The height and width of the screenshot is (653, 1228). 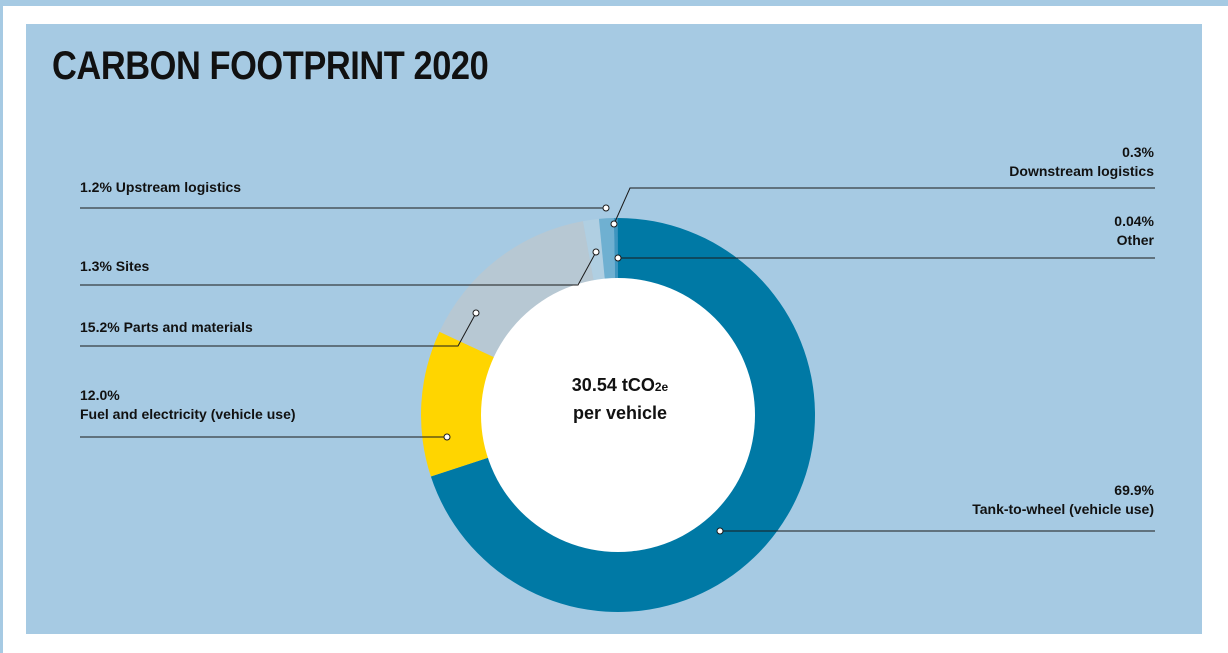 What do you see at coordinates (720, 531) in the screenshot?
I see `leader-dot-tank` at bounding box center [720, 531].